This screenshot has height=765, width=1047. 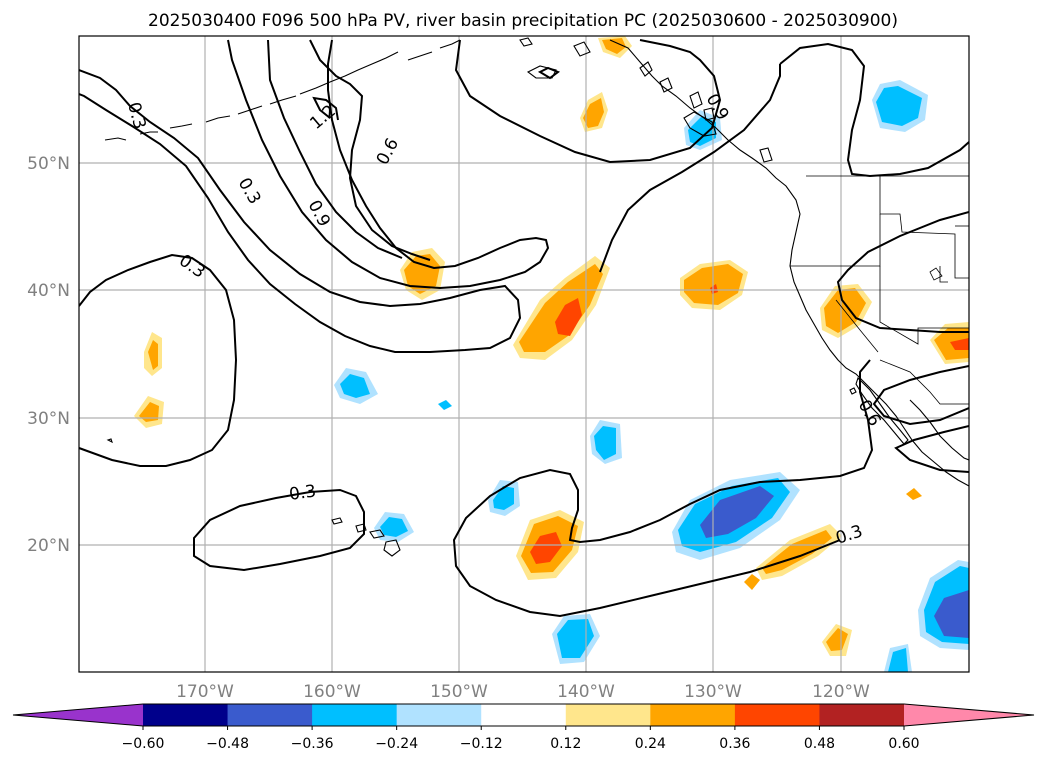 What do you see at coordinates (841, 692) in the screenshot?
I see `lon-label: 120°W` at bounding box center [841, 692].